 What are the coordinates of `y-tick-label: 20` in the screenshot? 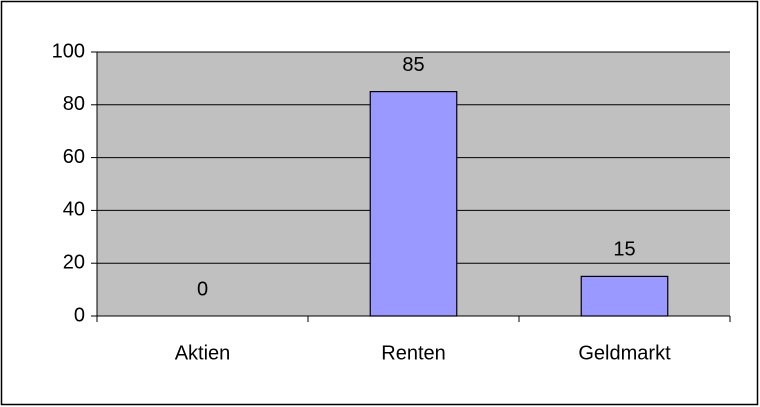 It's located at (74, 262).